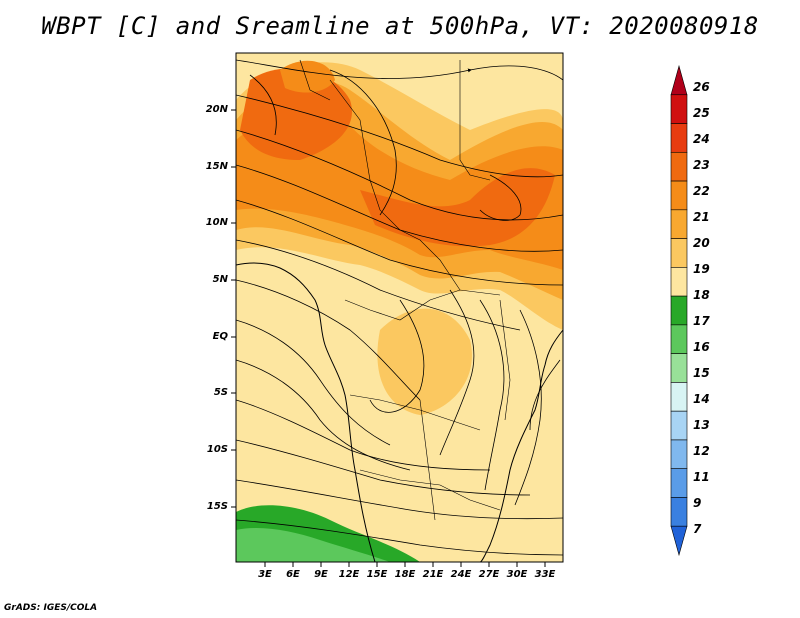  I want to click on colorbar-label: 16, so click(701, 347).